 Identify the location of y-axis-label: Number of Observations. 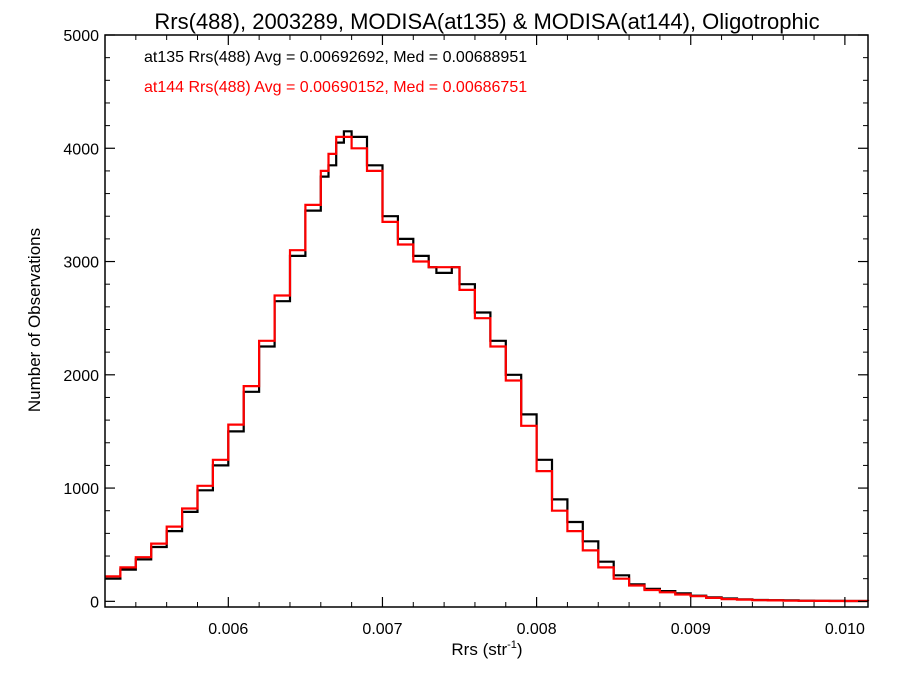
(34, 320).